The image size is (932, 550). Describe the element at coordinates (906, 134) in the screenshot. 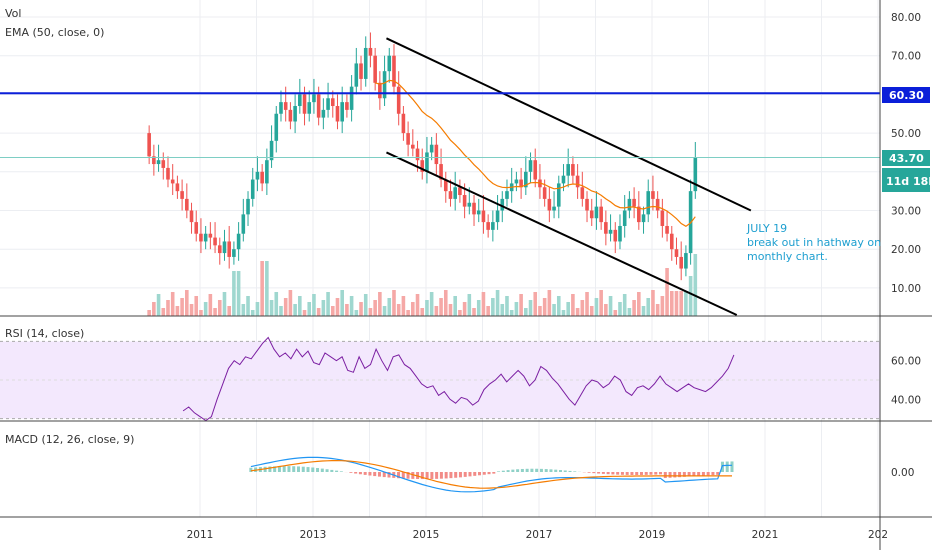

I see `y-tick-label: 50.00` at that location.